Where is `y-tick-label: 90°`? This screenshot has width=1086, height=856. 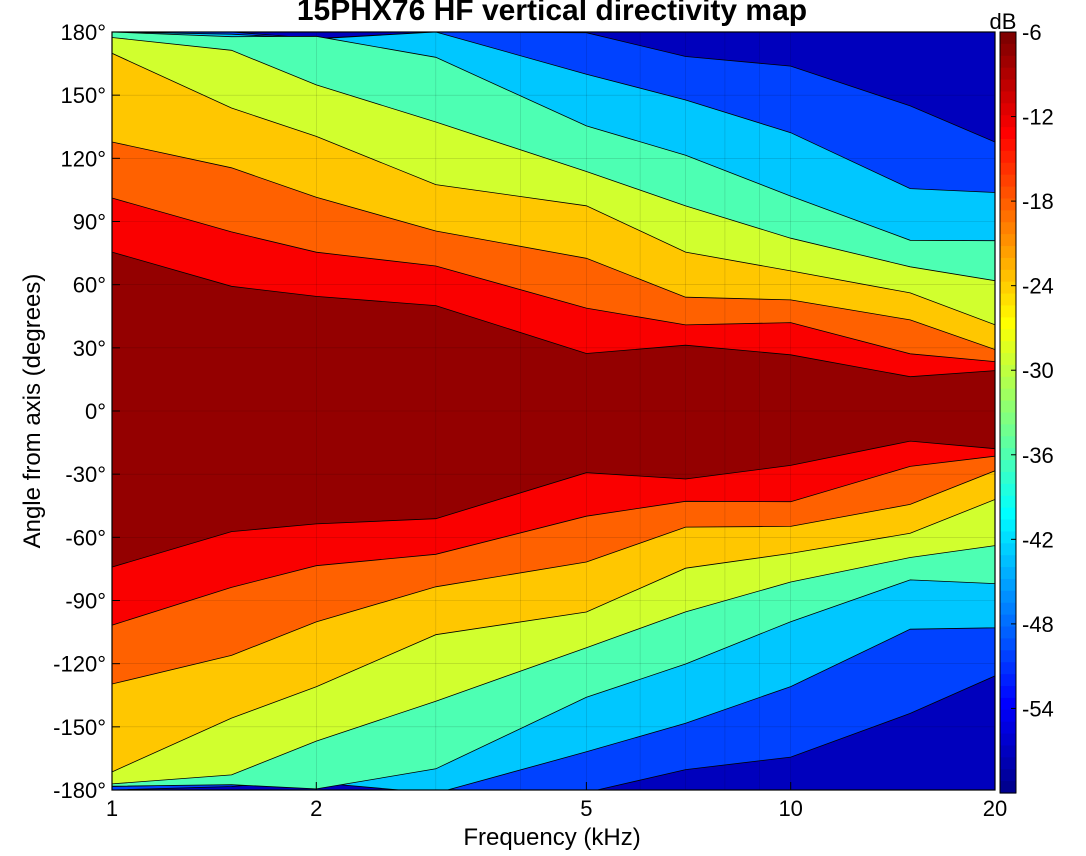
y-tick-label: 90° is located at coordinates (89, 222).